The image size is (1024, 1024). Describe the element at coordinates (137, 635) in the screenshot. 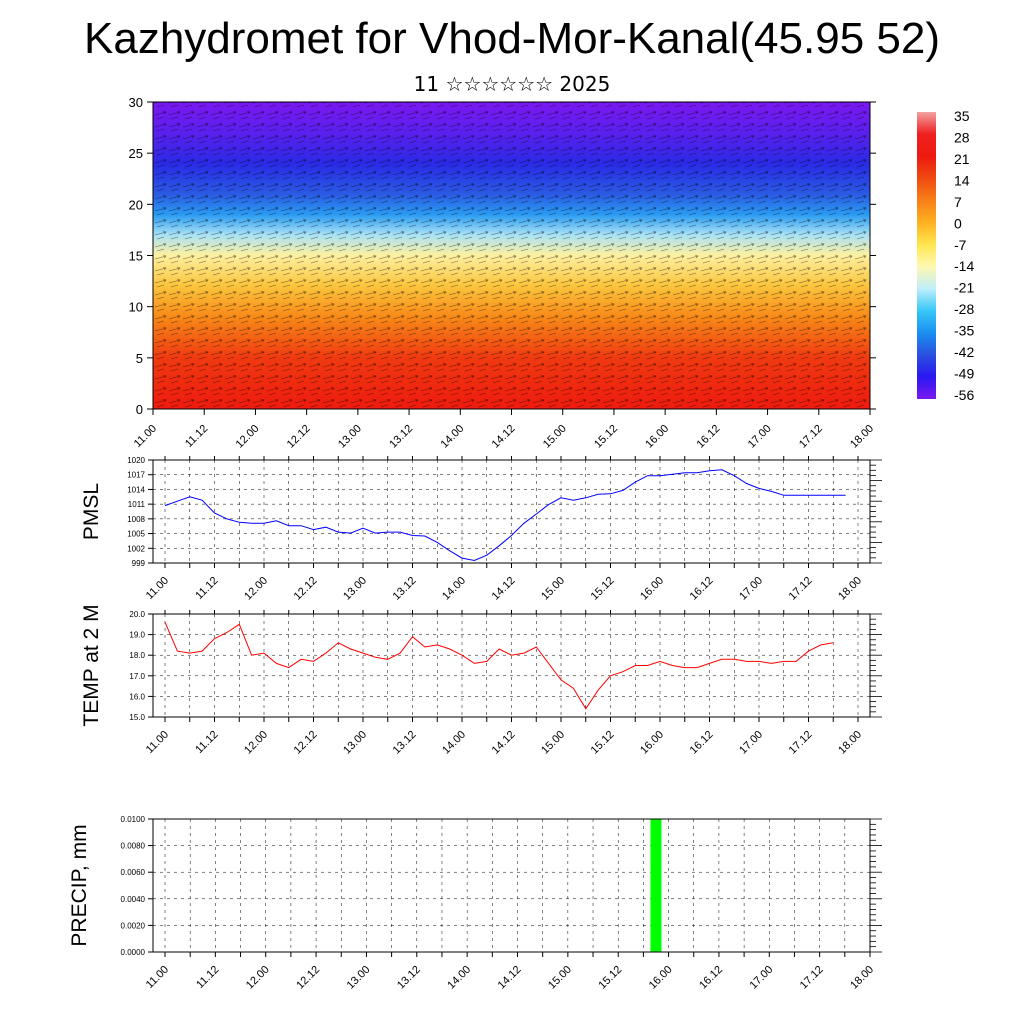

I see `y-tick-label: 19.0` at that location.